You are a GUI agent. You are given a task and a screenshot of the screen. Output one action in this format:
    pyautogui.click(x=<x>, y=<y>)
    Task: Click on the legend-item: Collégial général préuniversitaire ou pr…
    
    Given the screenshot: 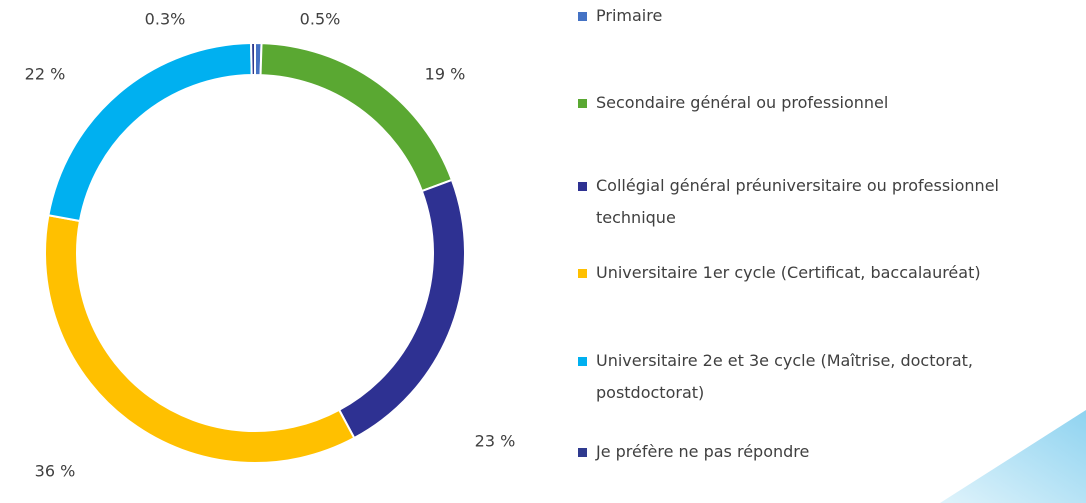 What is the action you would take?
    pyautogui.click(x=818, y=202)
    